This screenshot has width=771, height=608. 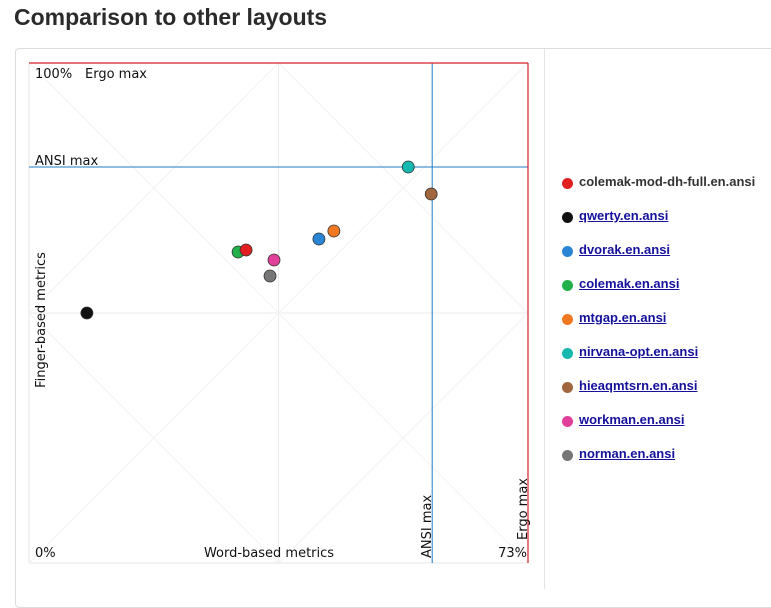 What do you see at coordinates (87, 313) in the screenshot?
I see `point-qwerty-en-ansi` at bounding box center [87, 313].